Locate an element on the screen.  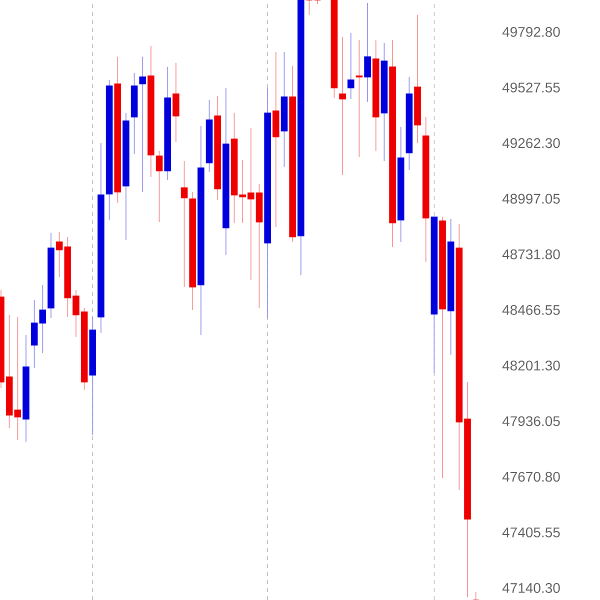
y-tick-label: 47936.05 is located at coordinates (531, 421).